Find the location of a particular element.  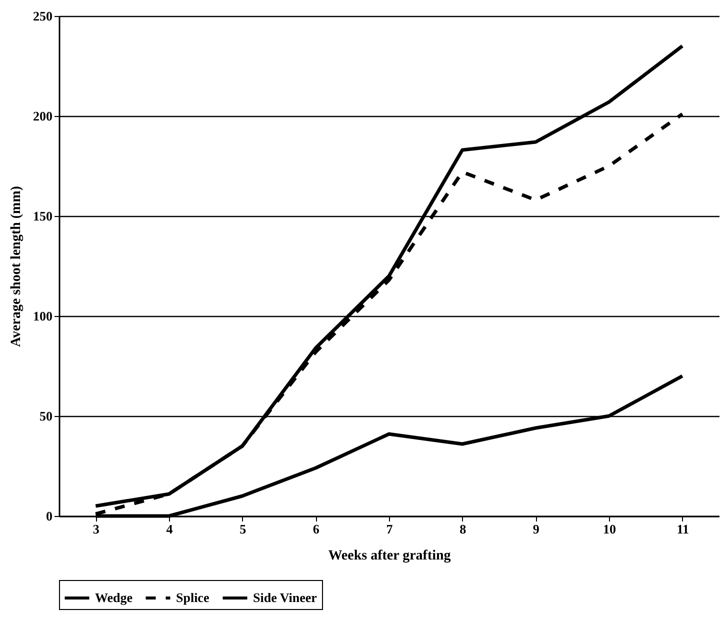

x-axis-title: Weeks after grafting is located at coordinates (389, 556).